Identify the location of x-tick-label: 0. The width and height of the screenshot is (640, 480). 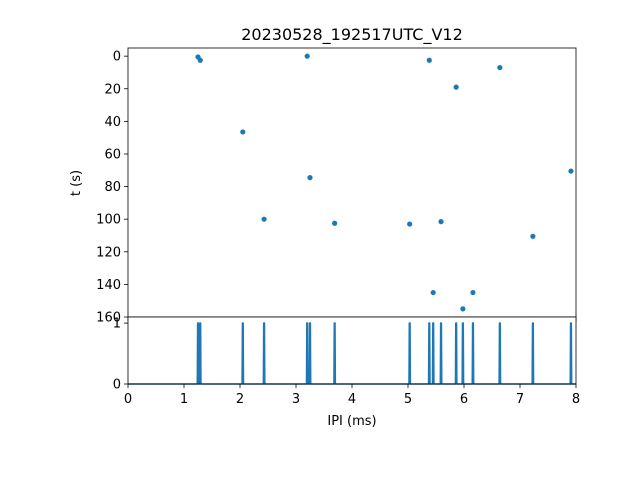
(128, 399).